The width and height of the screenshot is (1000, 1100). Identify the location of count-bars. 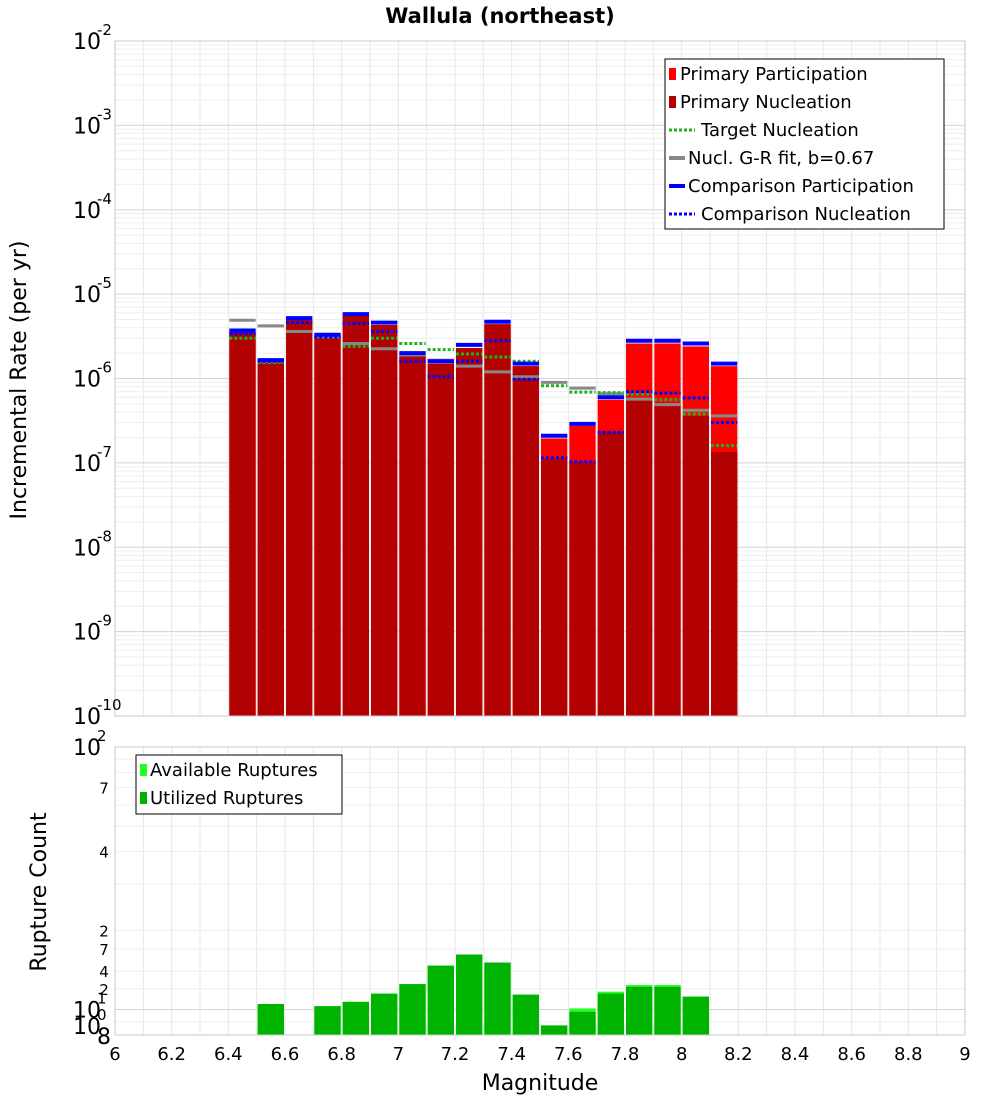
(483, 994).